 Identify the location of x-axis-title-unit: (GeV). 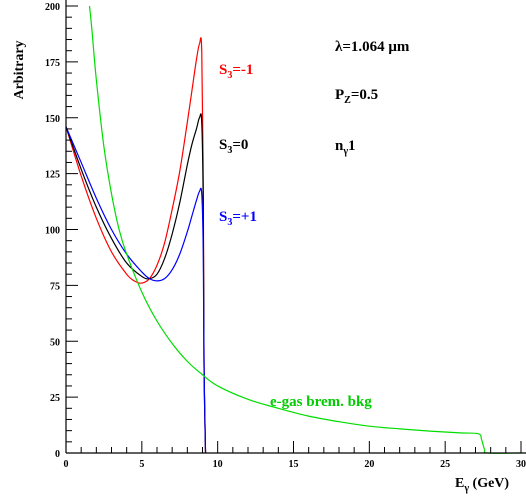
(489, 483).